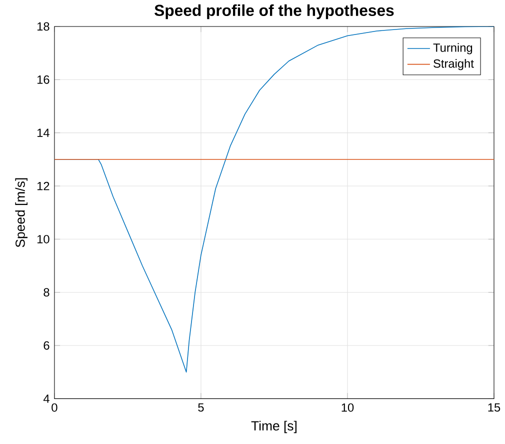 This screenshot has height=444, width=505. What do you see at coordinates (201, 407) in the screenshot?
I see `x-tick-label: 5` at bounding box center [201, 407].